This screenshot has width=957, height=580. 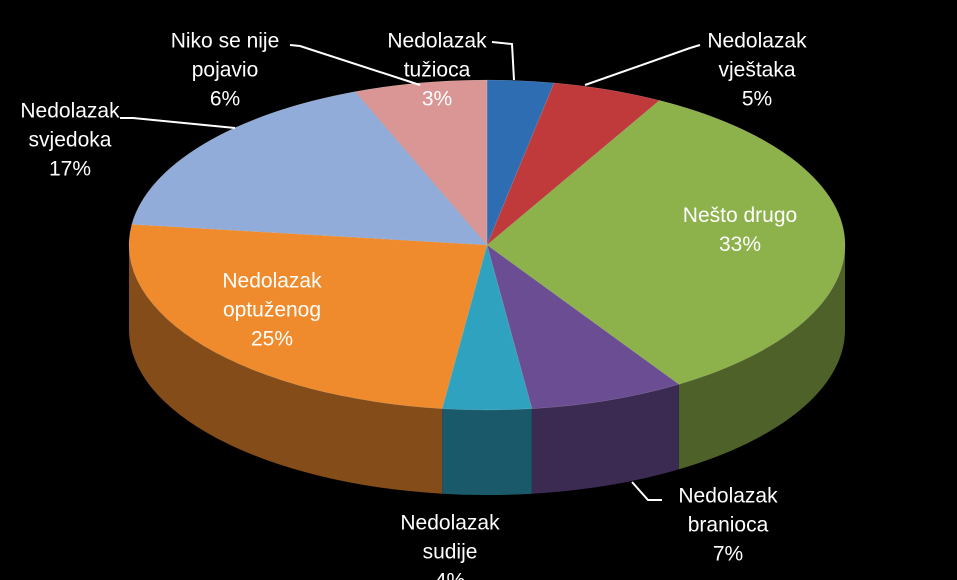 I want to click on label-value: 25%, so click(x=272, y=339).